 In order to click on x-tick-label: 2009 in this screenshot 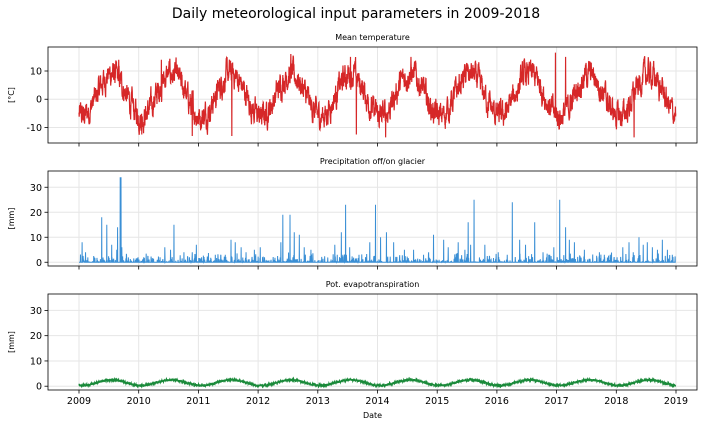, I will do `click(79, 401)`.